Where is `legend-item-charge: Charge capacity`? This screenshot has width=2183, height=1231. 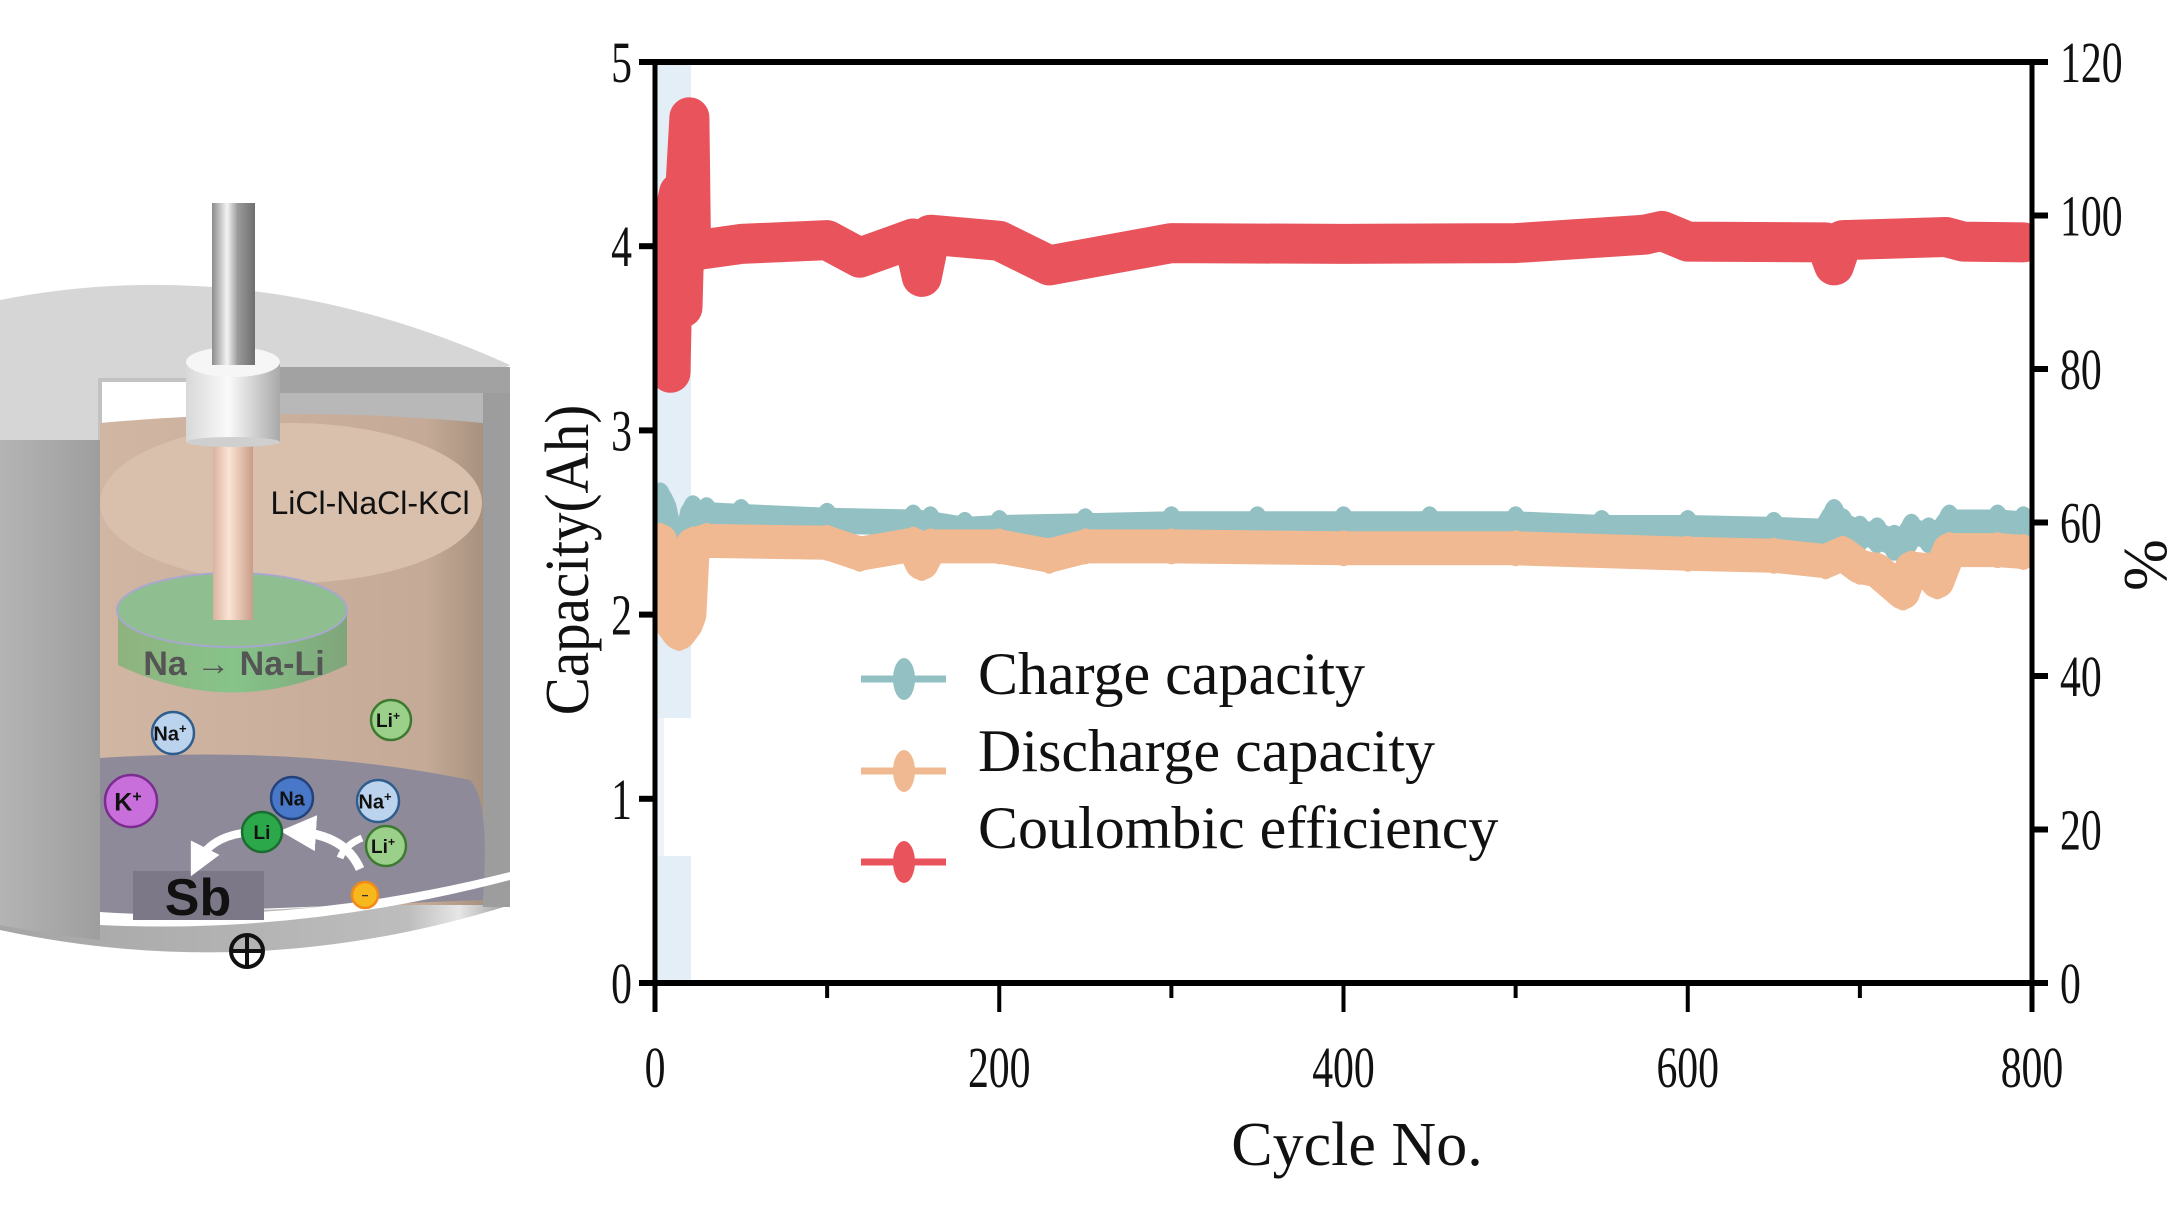 legend-item-charge: Charge capacity is located at coordinates (1113, 674).